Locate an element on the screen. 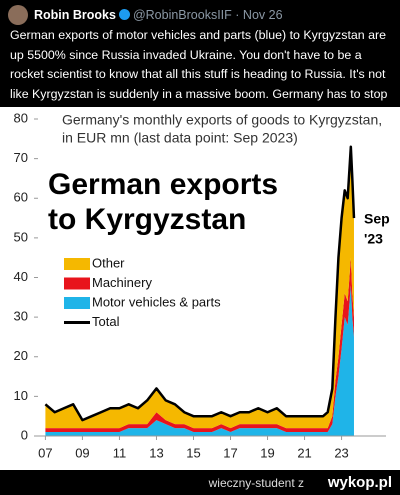 The image size is (400, 495). legend-label: Machinery is located at coordinates (122, 282).